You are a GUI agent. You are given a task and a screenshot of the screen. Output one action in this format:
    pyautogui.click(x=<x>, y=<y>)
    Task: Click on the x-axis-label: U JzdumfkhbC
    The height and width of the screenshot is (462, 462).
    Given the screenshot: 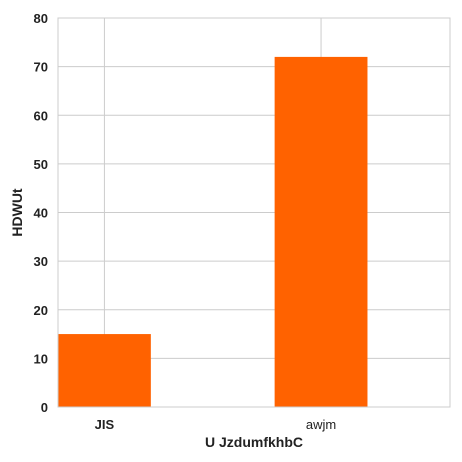 What is the action you would take?
    pyautogui.click(x=254, y=442)
    